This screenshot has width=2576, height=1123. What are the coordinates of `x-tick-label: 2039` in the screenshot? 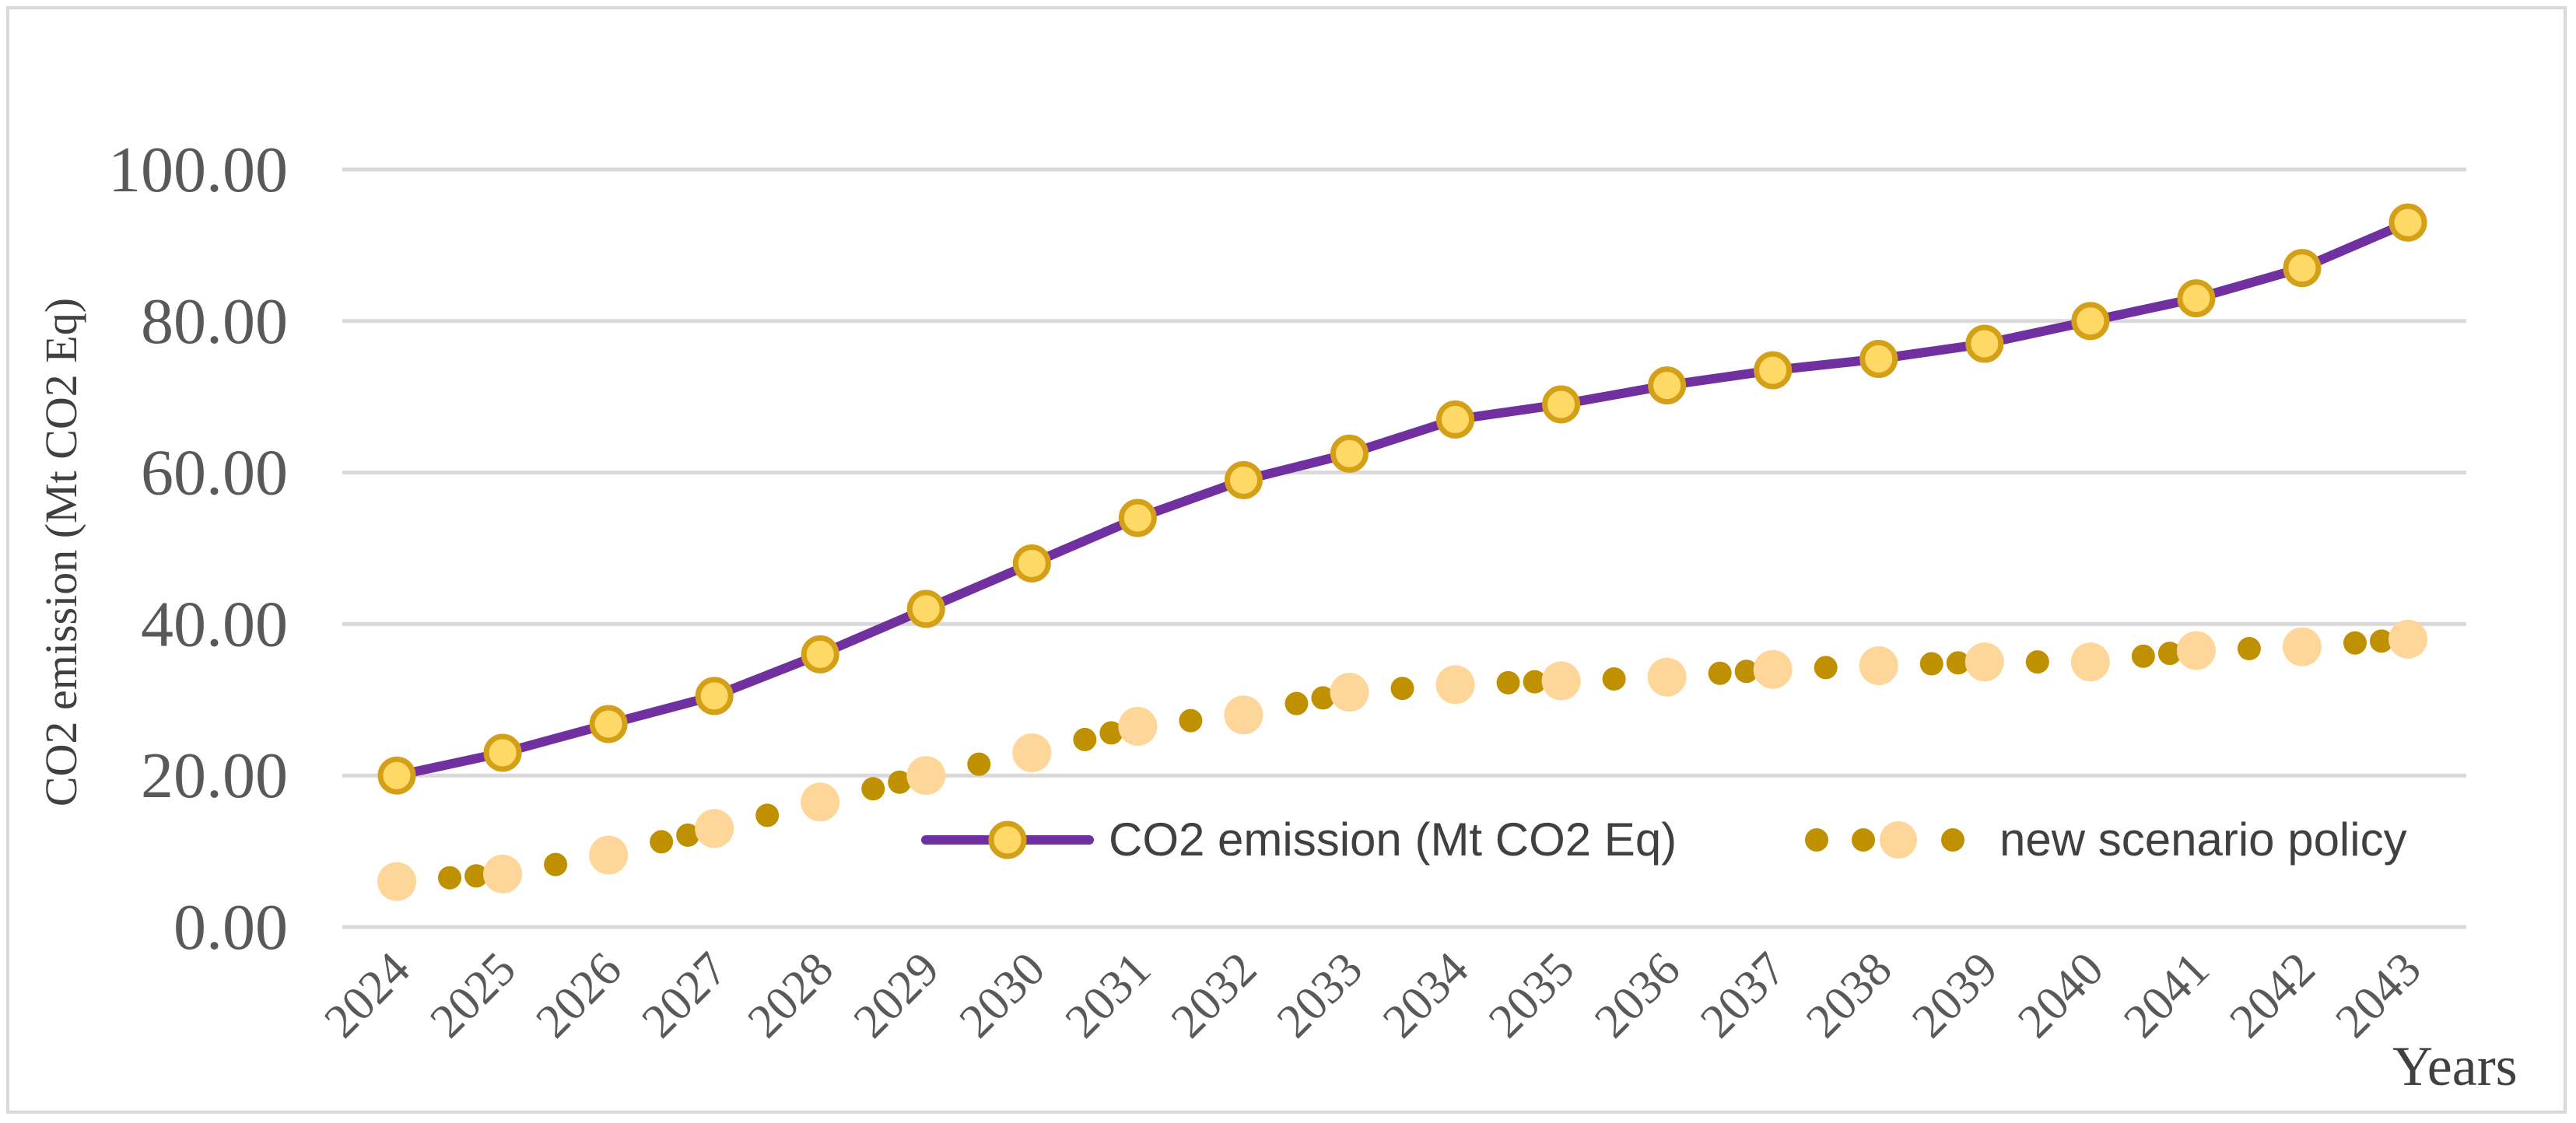 It's located at (1955, 995).